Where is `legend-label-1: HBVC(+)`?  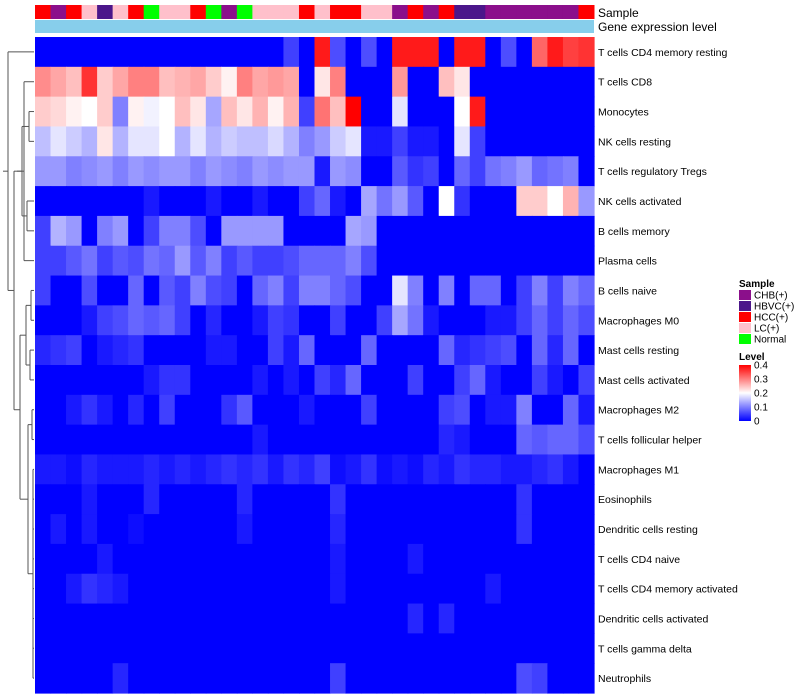
legend-label-1: HBVC(+) is located at coordinates (774, 307).